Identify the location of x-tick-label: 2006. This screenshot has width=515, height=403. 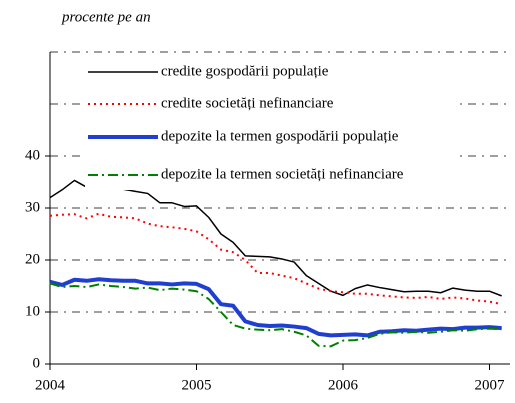
(343, 385).